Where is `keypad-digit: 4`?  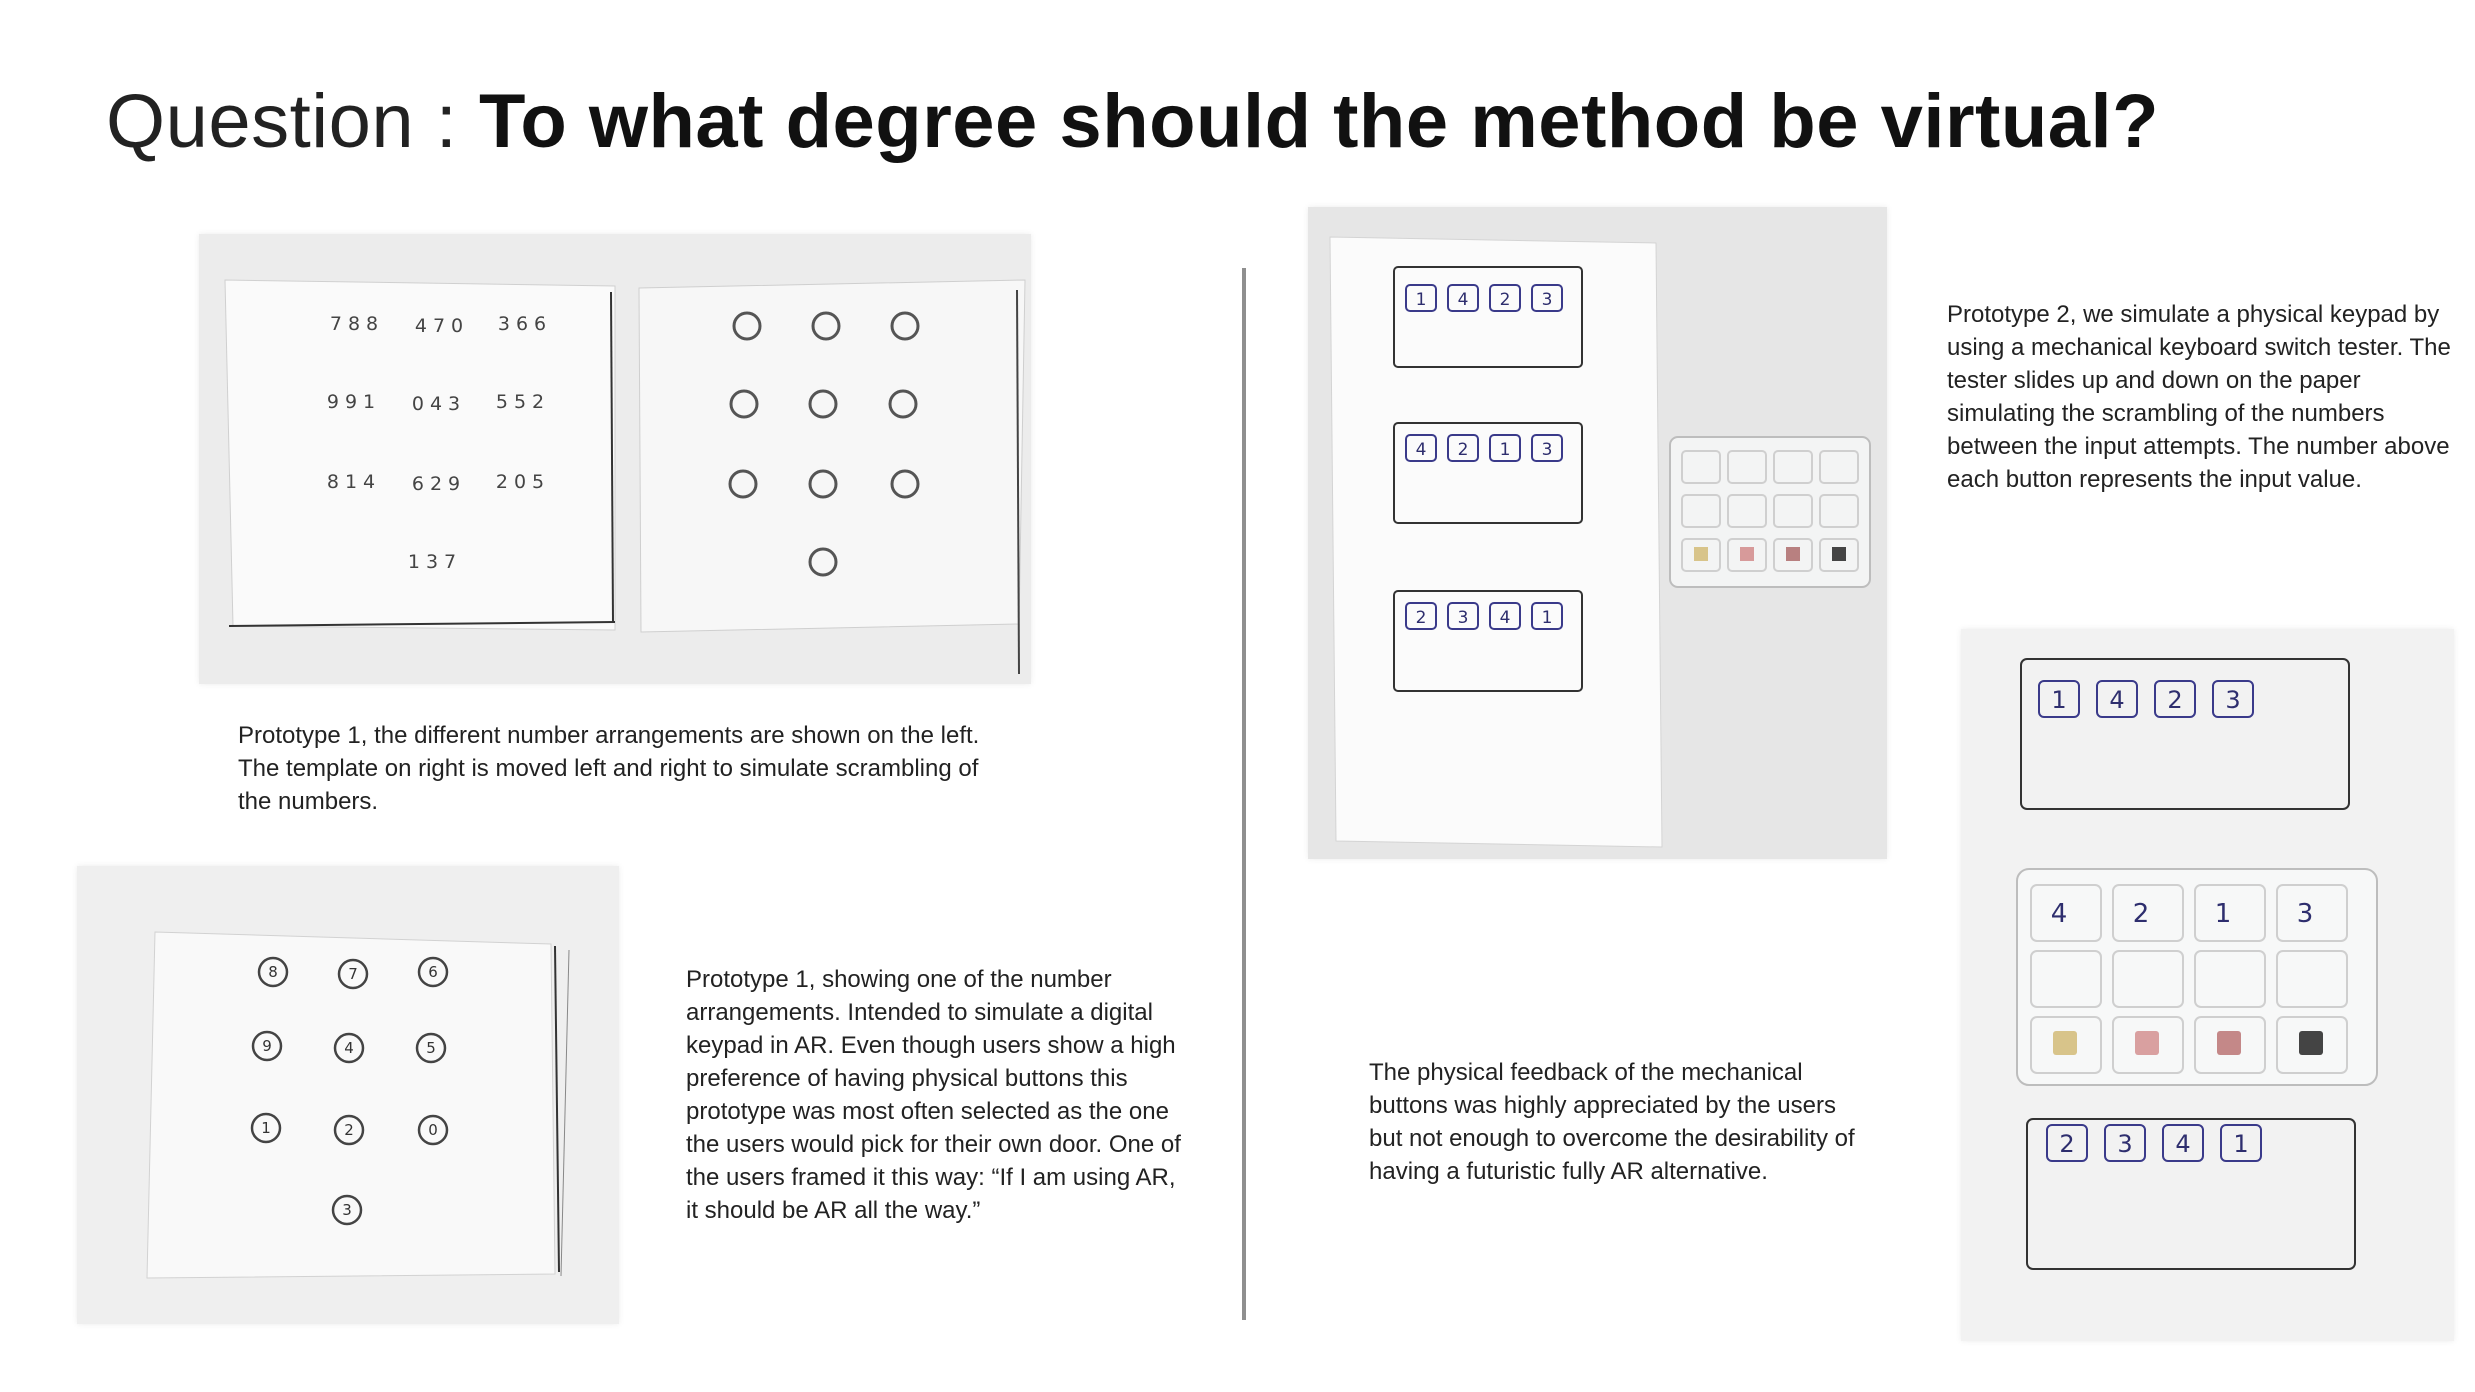
keypad-digit: 4 is located at coordinates (349, 1048).